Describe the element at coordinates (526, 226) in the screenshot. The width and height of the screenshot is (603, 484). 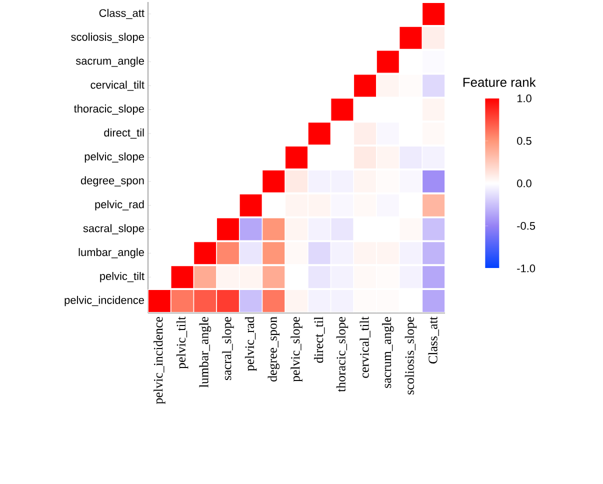
I see `color-bar-label: -0.5` at that location.